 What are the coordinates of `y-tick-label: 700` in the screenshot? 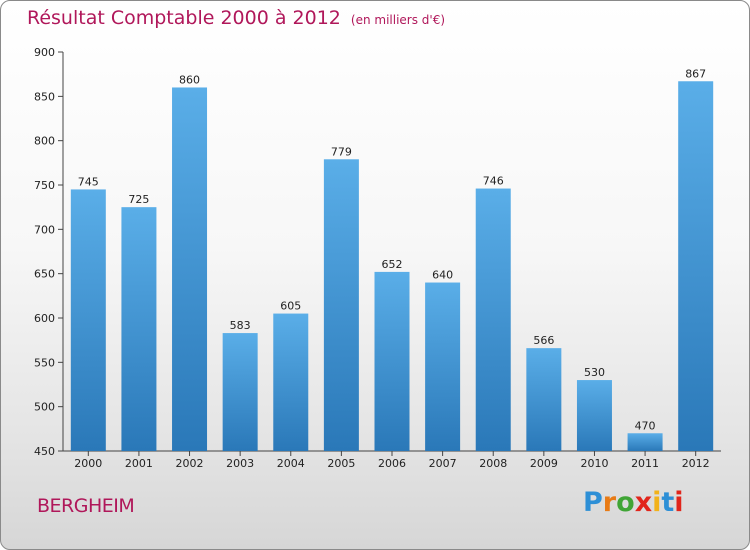 It's located at (44, 229).